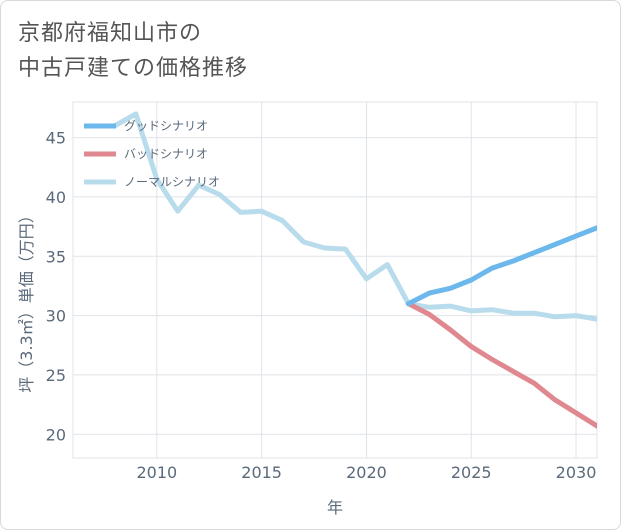 This screenshot has width=621, height=530. I want to click on series-good-line, so click(501, 266).